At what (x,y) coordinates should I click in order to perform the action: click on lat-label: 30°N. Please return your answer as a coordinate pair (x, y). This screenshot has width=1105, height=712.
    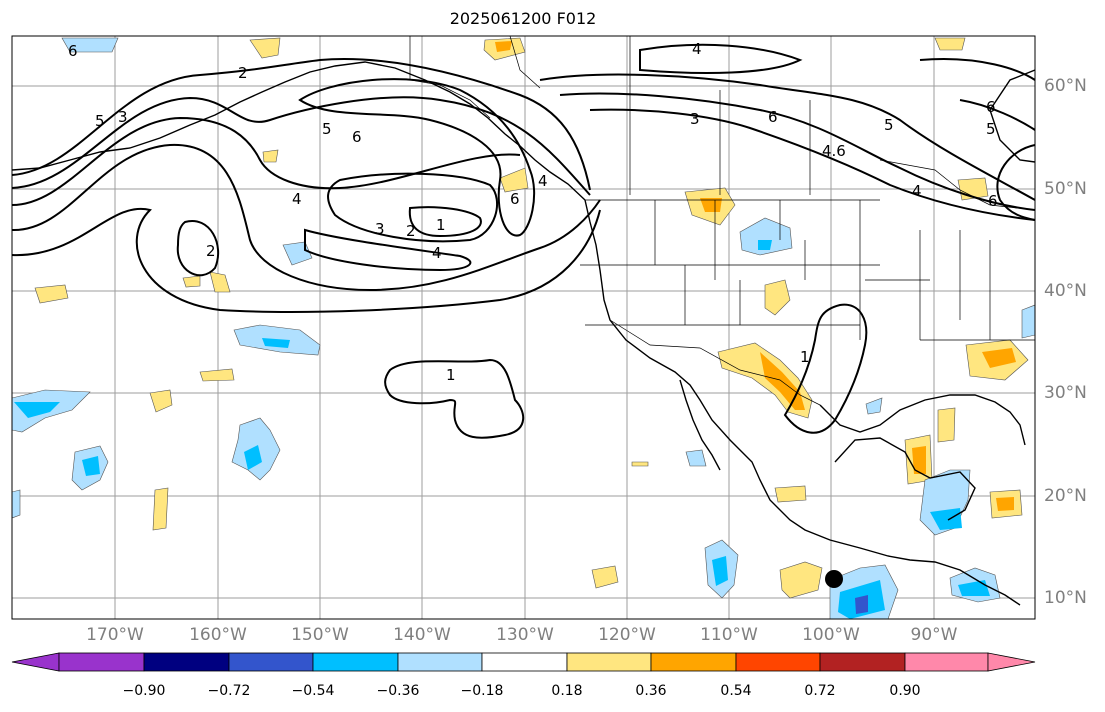
    Looking at the image, I should click on (1065, 393).